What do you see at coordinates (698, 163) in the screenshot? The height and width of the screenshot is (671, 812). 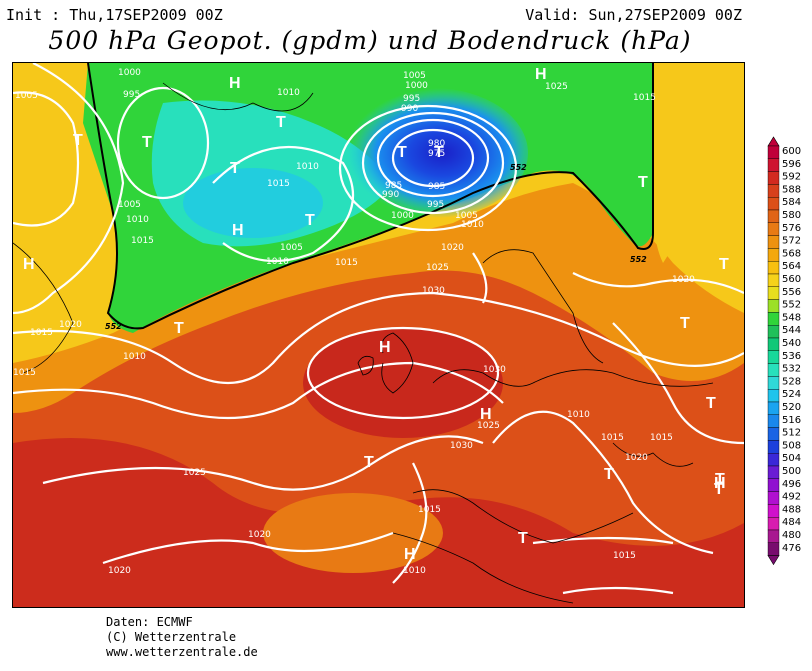 I see `right-yellow-zone` at bounding box center [698, 163].